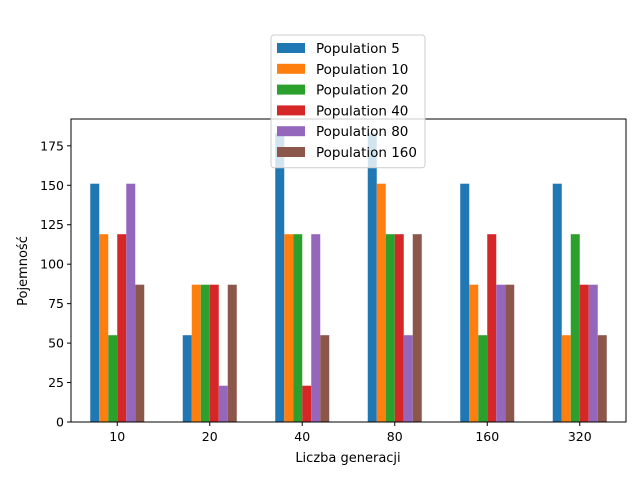  What do you see at coordinates (487, 436) in the screenshot?
I see `x-tick-label: 160` at bounding box center [487, 436].